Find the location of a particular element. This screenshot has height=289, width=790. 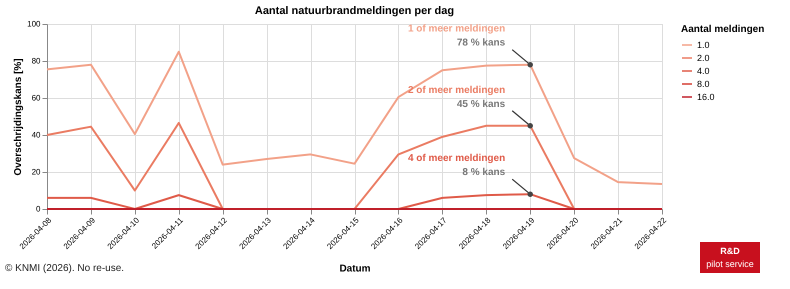

y-axis-title: Overschrijdingskans [%] is located at coordinates (18, 117).